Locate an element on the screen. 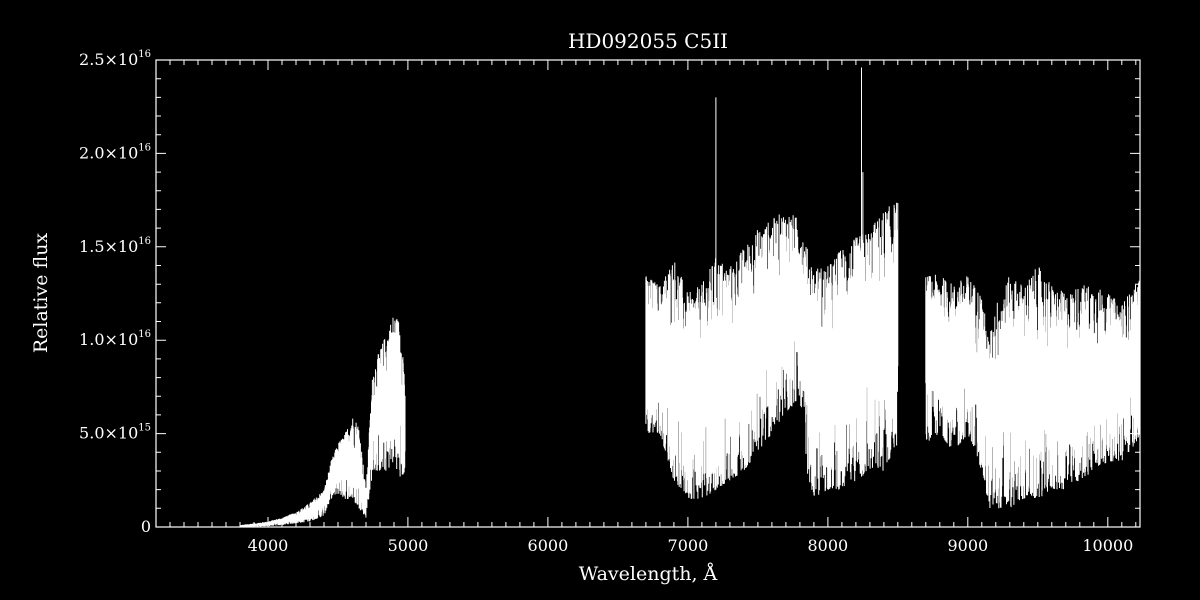 The height and width of the screenshot is (600, 1200). y-axis-label: Relative flux is located at coordinates (41, 293).